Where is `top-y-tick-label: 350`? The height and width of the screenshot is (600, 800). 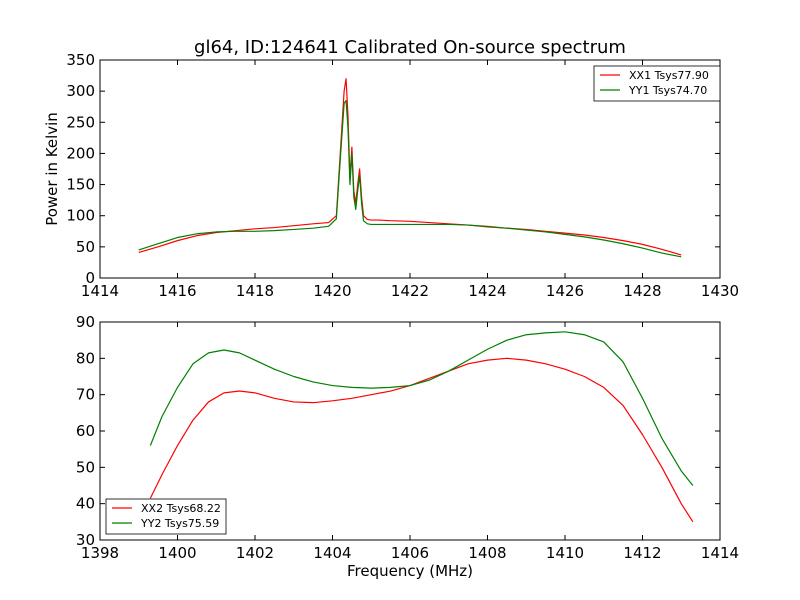 top-y-tick-label: 350 is located at coordinates (80, 60).